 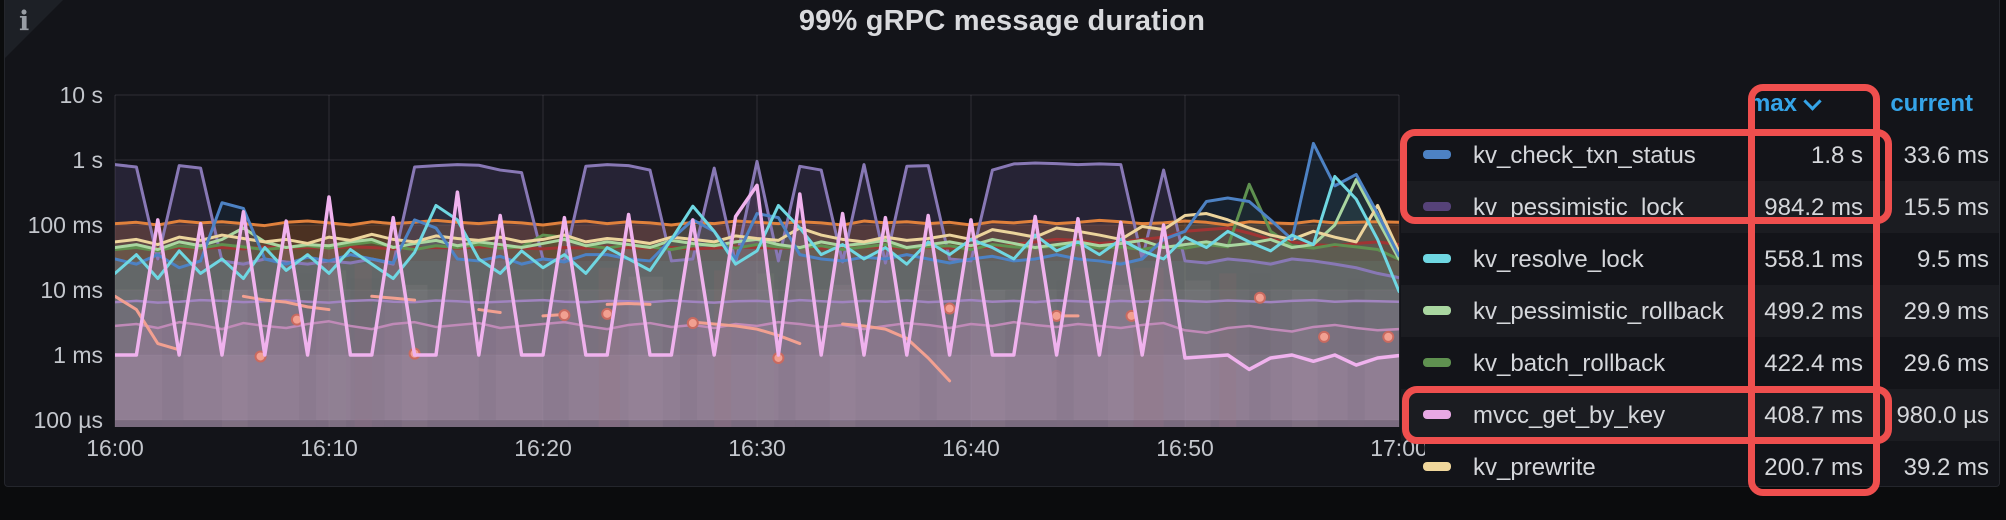 I want to click on series-line-kv_resolve_lock, so click(x=757, y=233).